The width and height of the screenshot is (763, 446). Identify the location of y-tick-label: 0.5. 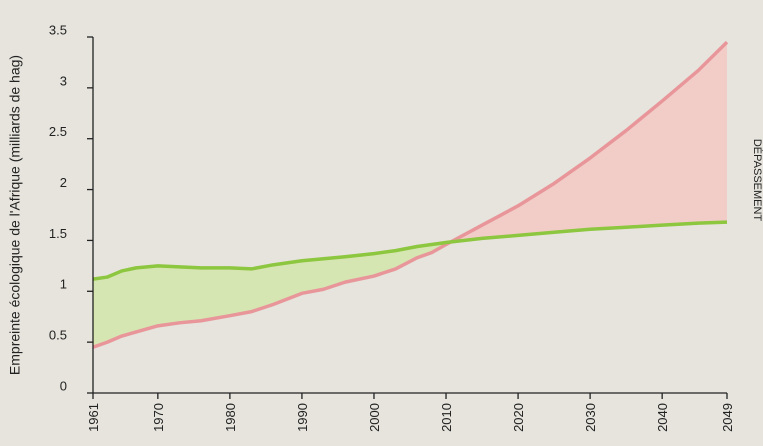
(58, 335).